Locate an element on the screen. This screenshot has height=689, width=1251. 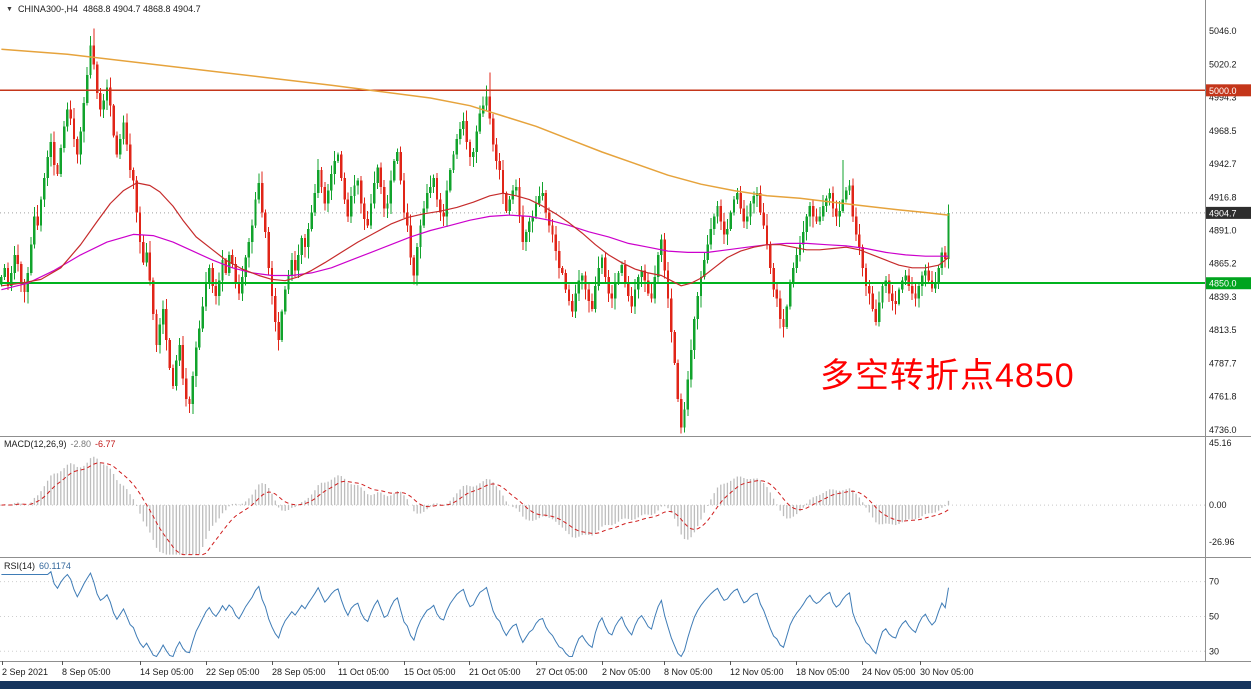
time-axis is located at coordinates (625, 671).